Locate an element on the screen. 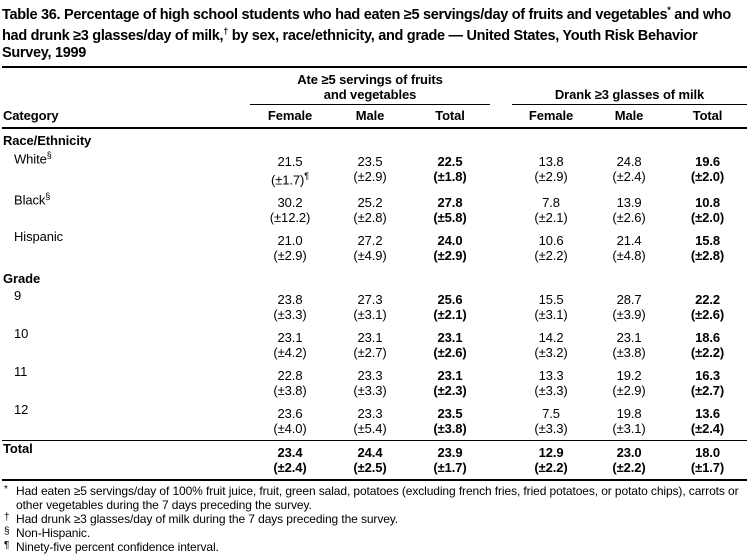 The height and width of the screenshot is (554, 749). percentage-value: 13.9 is located at coordinates (629, 203).